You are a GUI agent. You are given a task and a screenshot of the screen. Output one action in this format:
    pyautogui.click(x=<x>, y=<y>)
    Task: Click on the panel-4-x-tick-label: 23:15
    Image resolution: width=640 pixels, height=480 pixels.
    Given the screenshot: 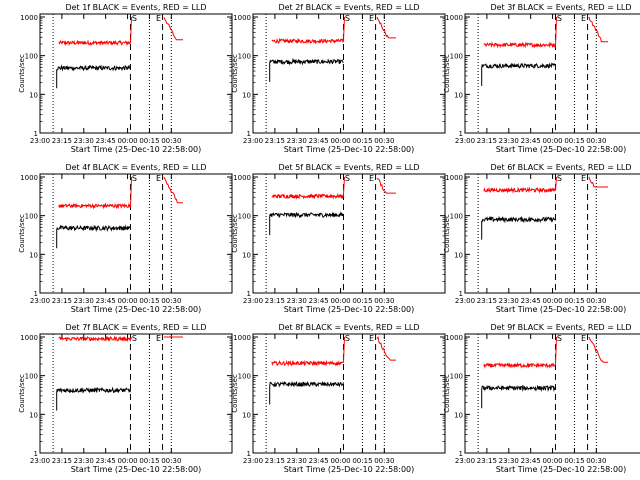 What is the action you would take?
    pyautogui.click(x=62, y=301)
    